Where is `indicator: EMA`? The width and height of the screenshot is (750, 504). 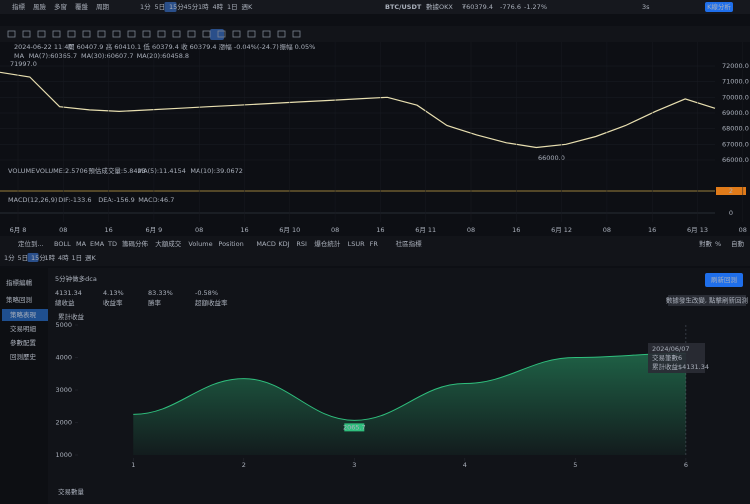
indicator: EMA is located at coordinates (97, 244).